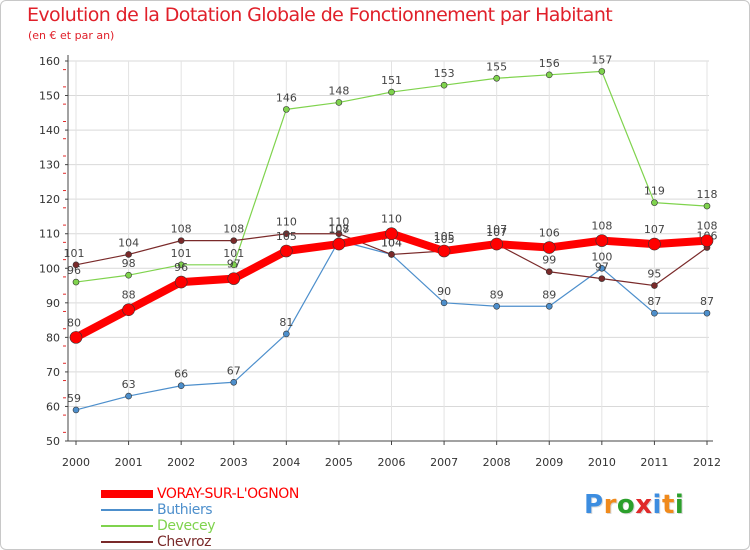 This screenshot has width=750, height=550. I want to click on proxiti-logo: Proxiti, so click(634, 505).